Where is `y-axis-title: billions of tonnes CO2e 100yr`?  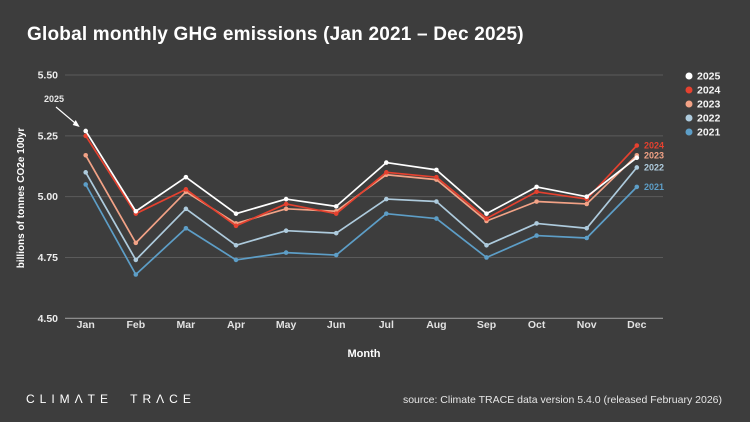
y-axis-title: billions of tonnes CO2e 100yr is located at coordinates (21, 198).